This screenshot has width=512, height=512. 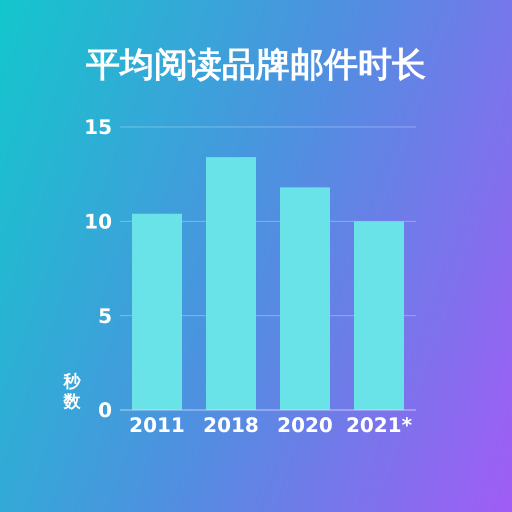 I want to click on y-axis-title: 秒数, so click(x=72, y=392).